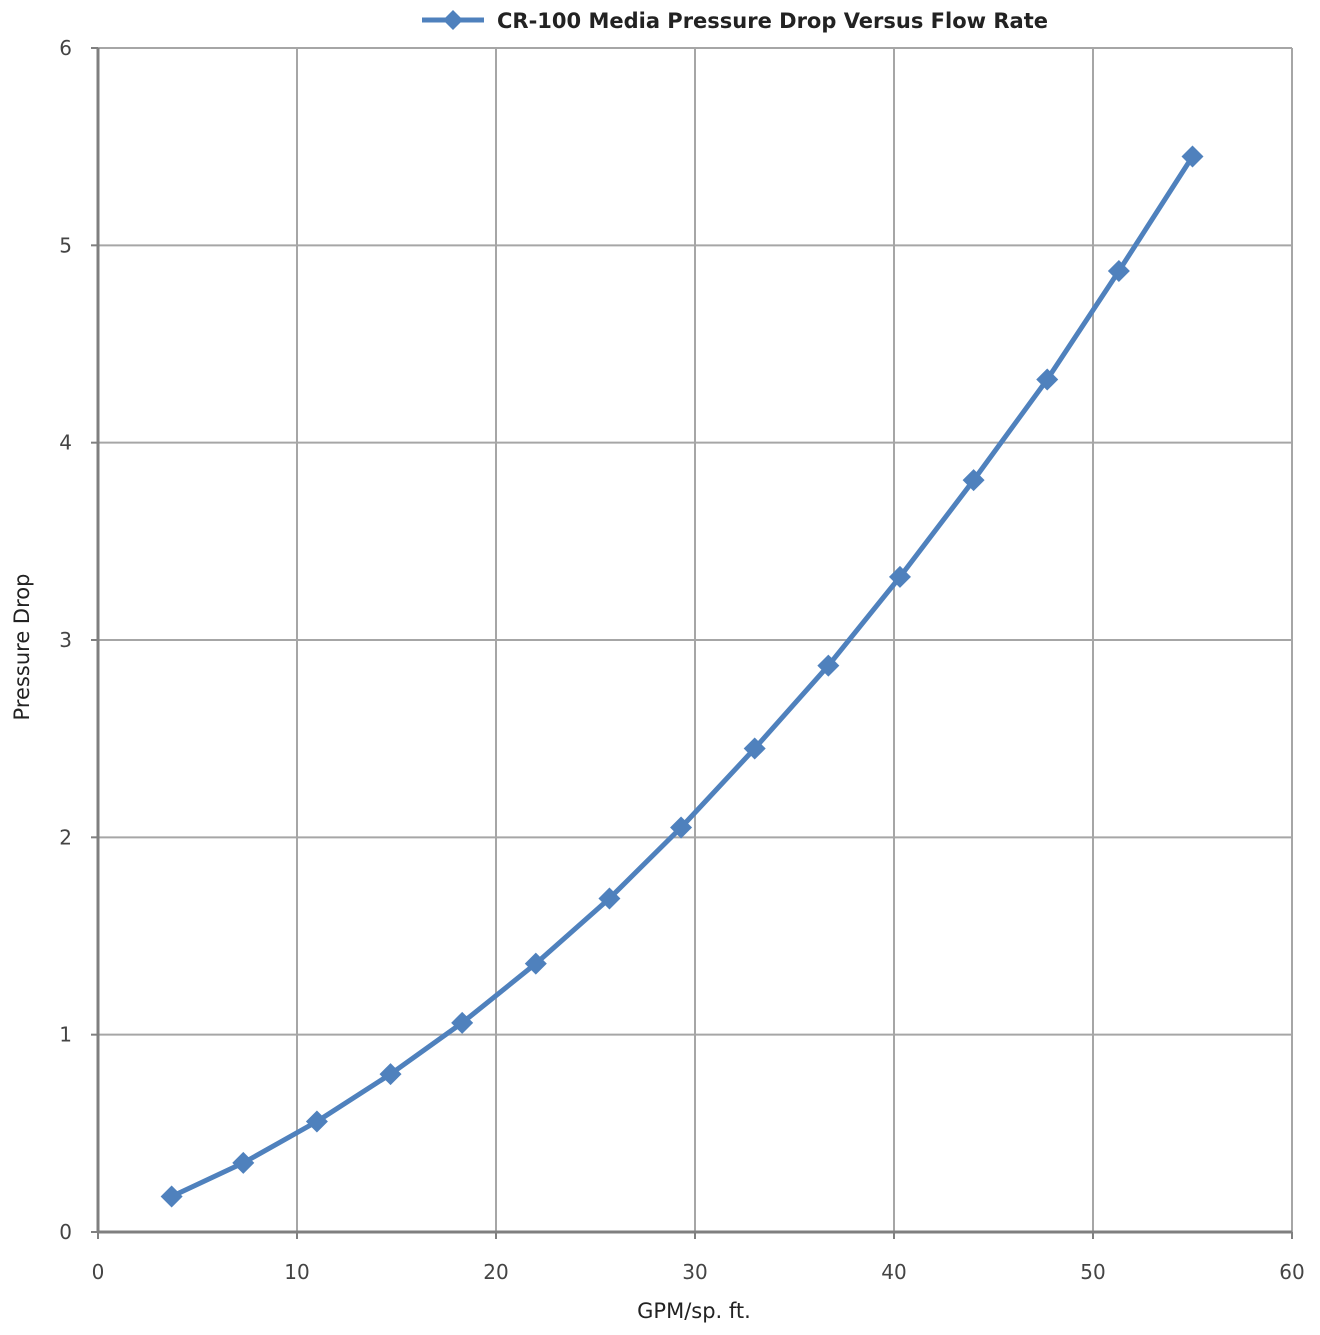 This screenshot has height=1335, width=1320. Describe the element at coordinates (453, 20) in the screenshot. I see `legend-marker-swatch` at that location.